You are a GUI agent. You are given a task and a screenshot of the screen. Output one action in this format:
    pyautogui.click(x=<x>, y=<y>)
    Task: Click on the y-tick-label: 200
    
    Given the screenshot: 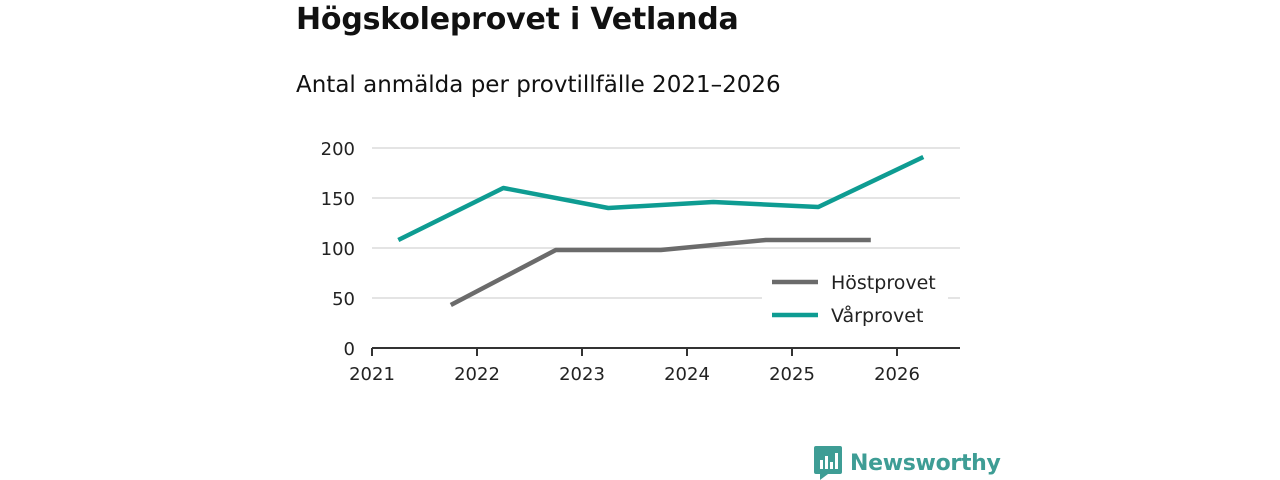 What is the action you would take?
    pyautogui.click(x=338, y=149)
    